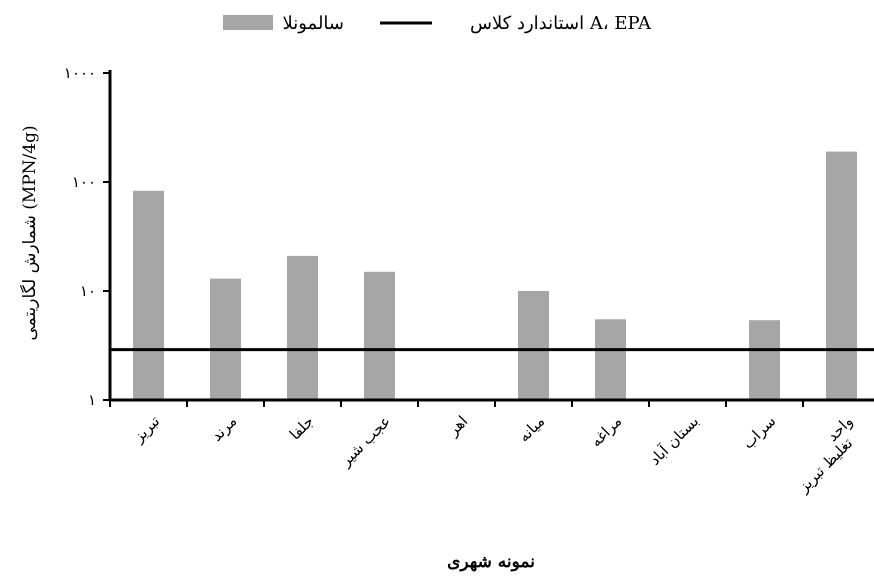 This screenshot has width=874, height=577. Describe the element at coordinates (248, 22) in the screenshot. I see `legend-swatch-series` at that location.